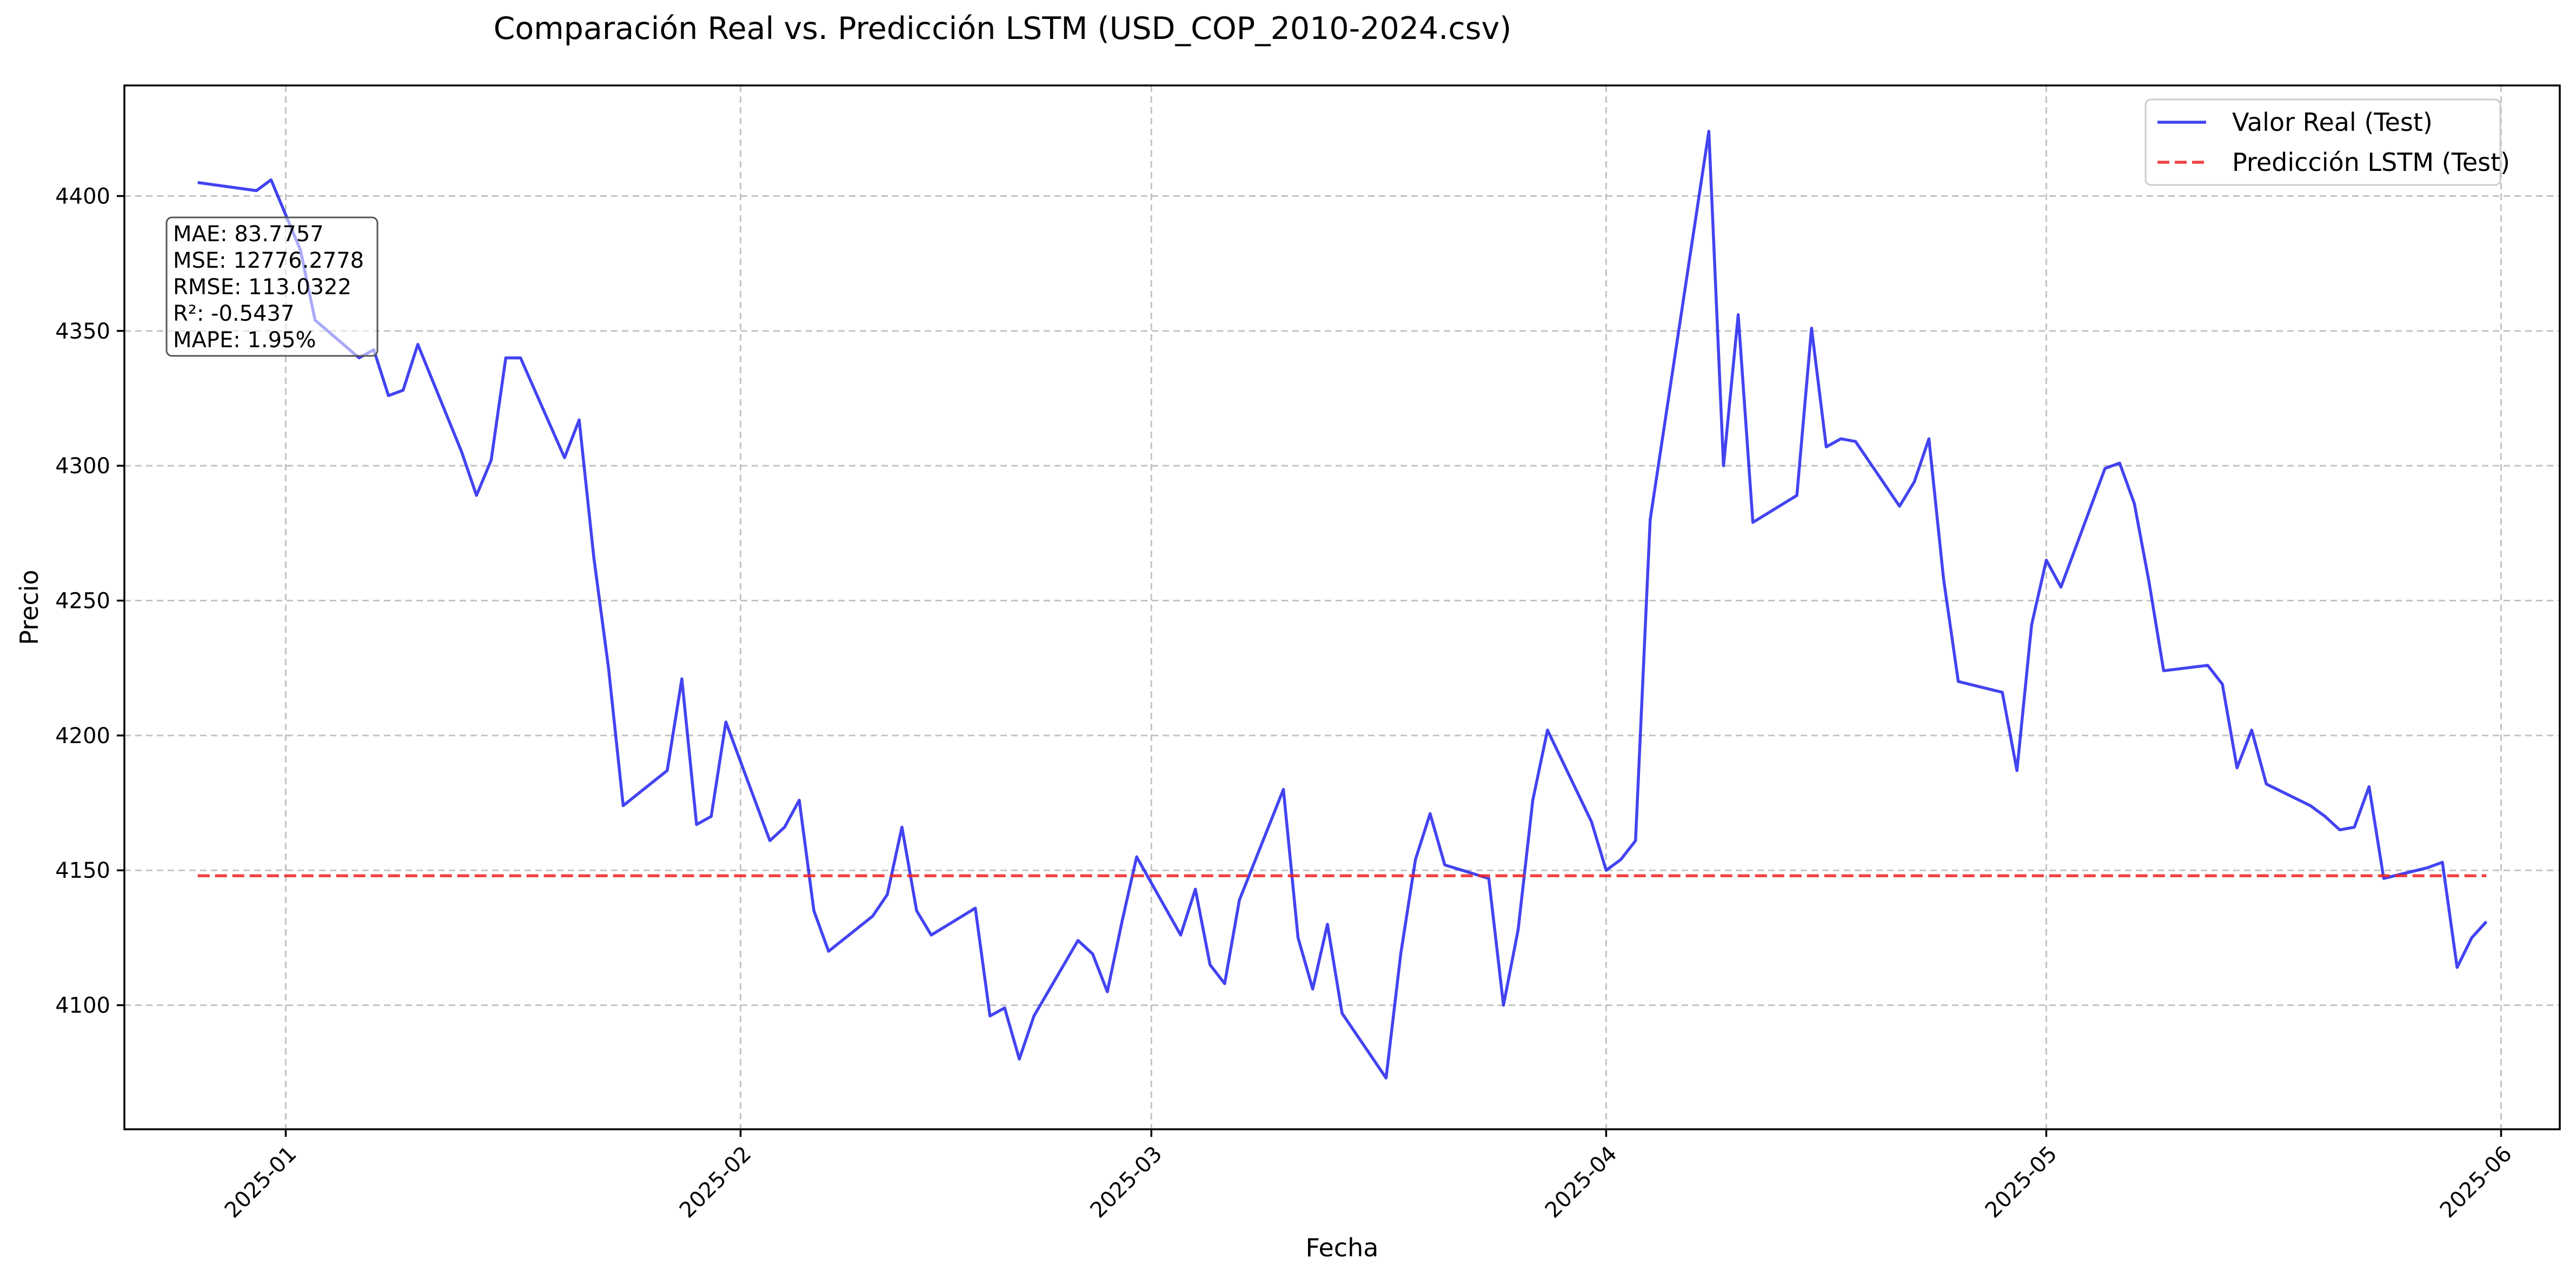 The image size is (2576, 1278). Describe the element at coordinates (82, 196) in the screenshot. I see `y-tick-label: 4400` at that location.